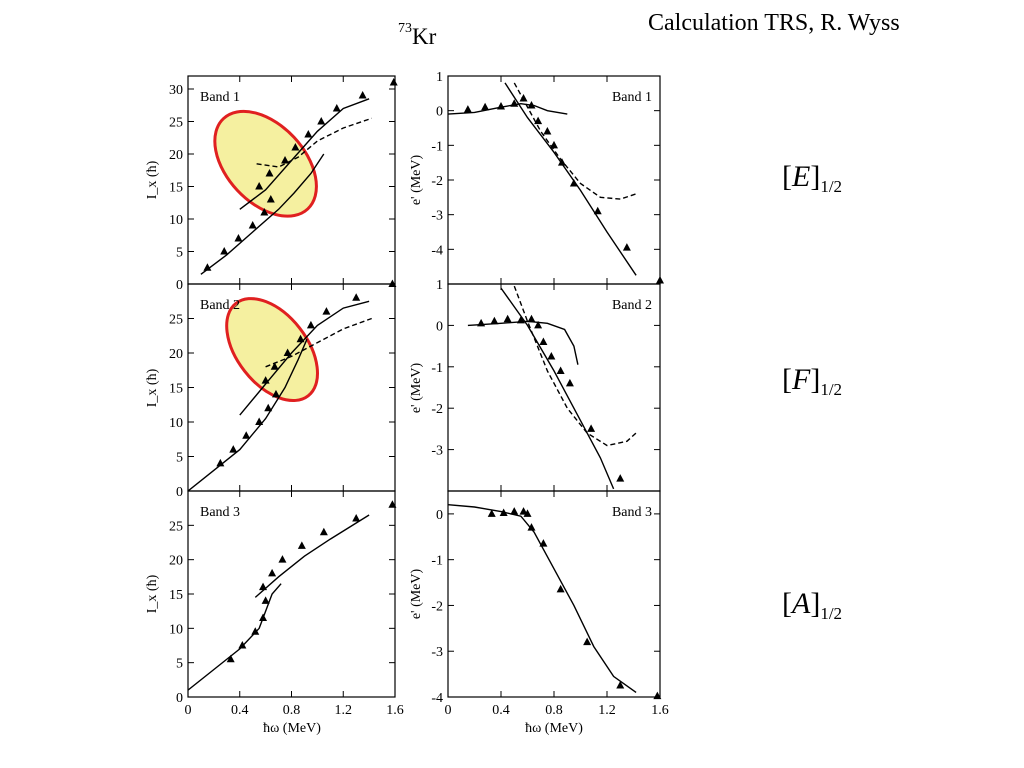  I want to click on y-axis-title-right-3: e' (MeV), so click(416, 594).